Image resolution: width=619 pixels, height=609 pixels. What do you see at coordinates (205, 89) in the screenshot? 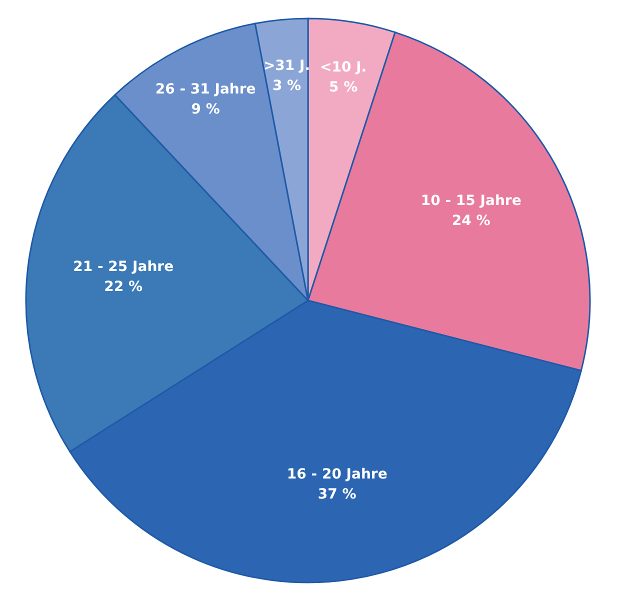
I see `slice-label: 26 - 31 Jahre` at bounding box center [205, 89].